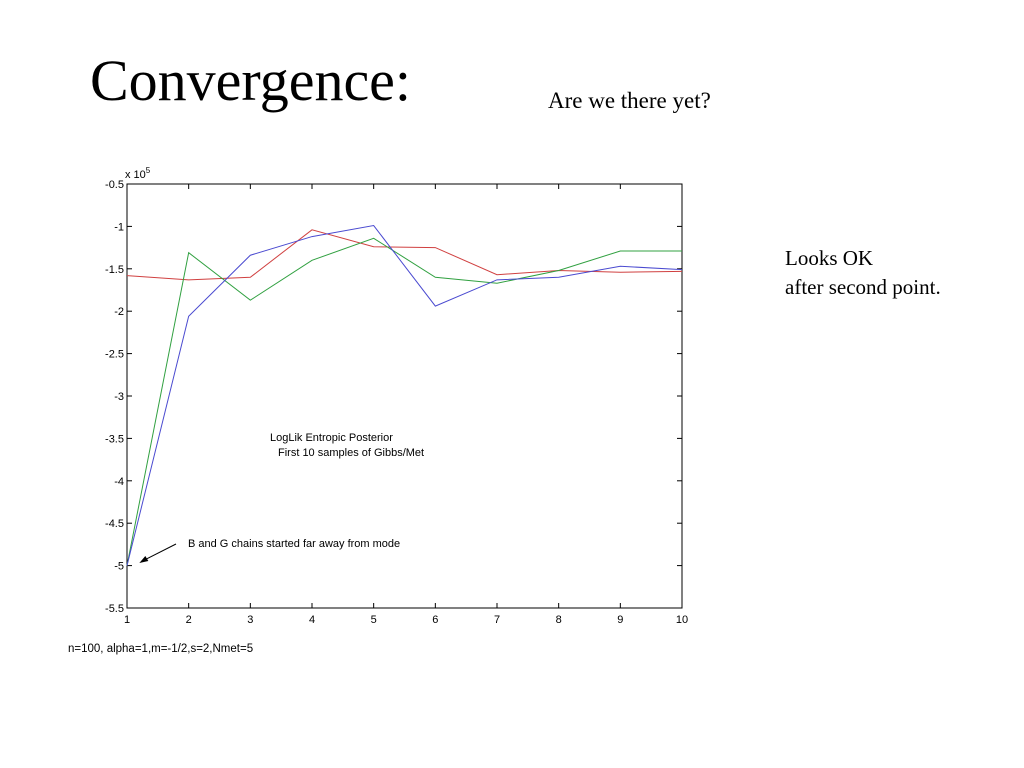 The height and width of the screenshot is (768, 1024). I want to click on y-tick-label: -2, so click(119, 312).